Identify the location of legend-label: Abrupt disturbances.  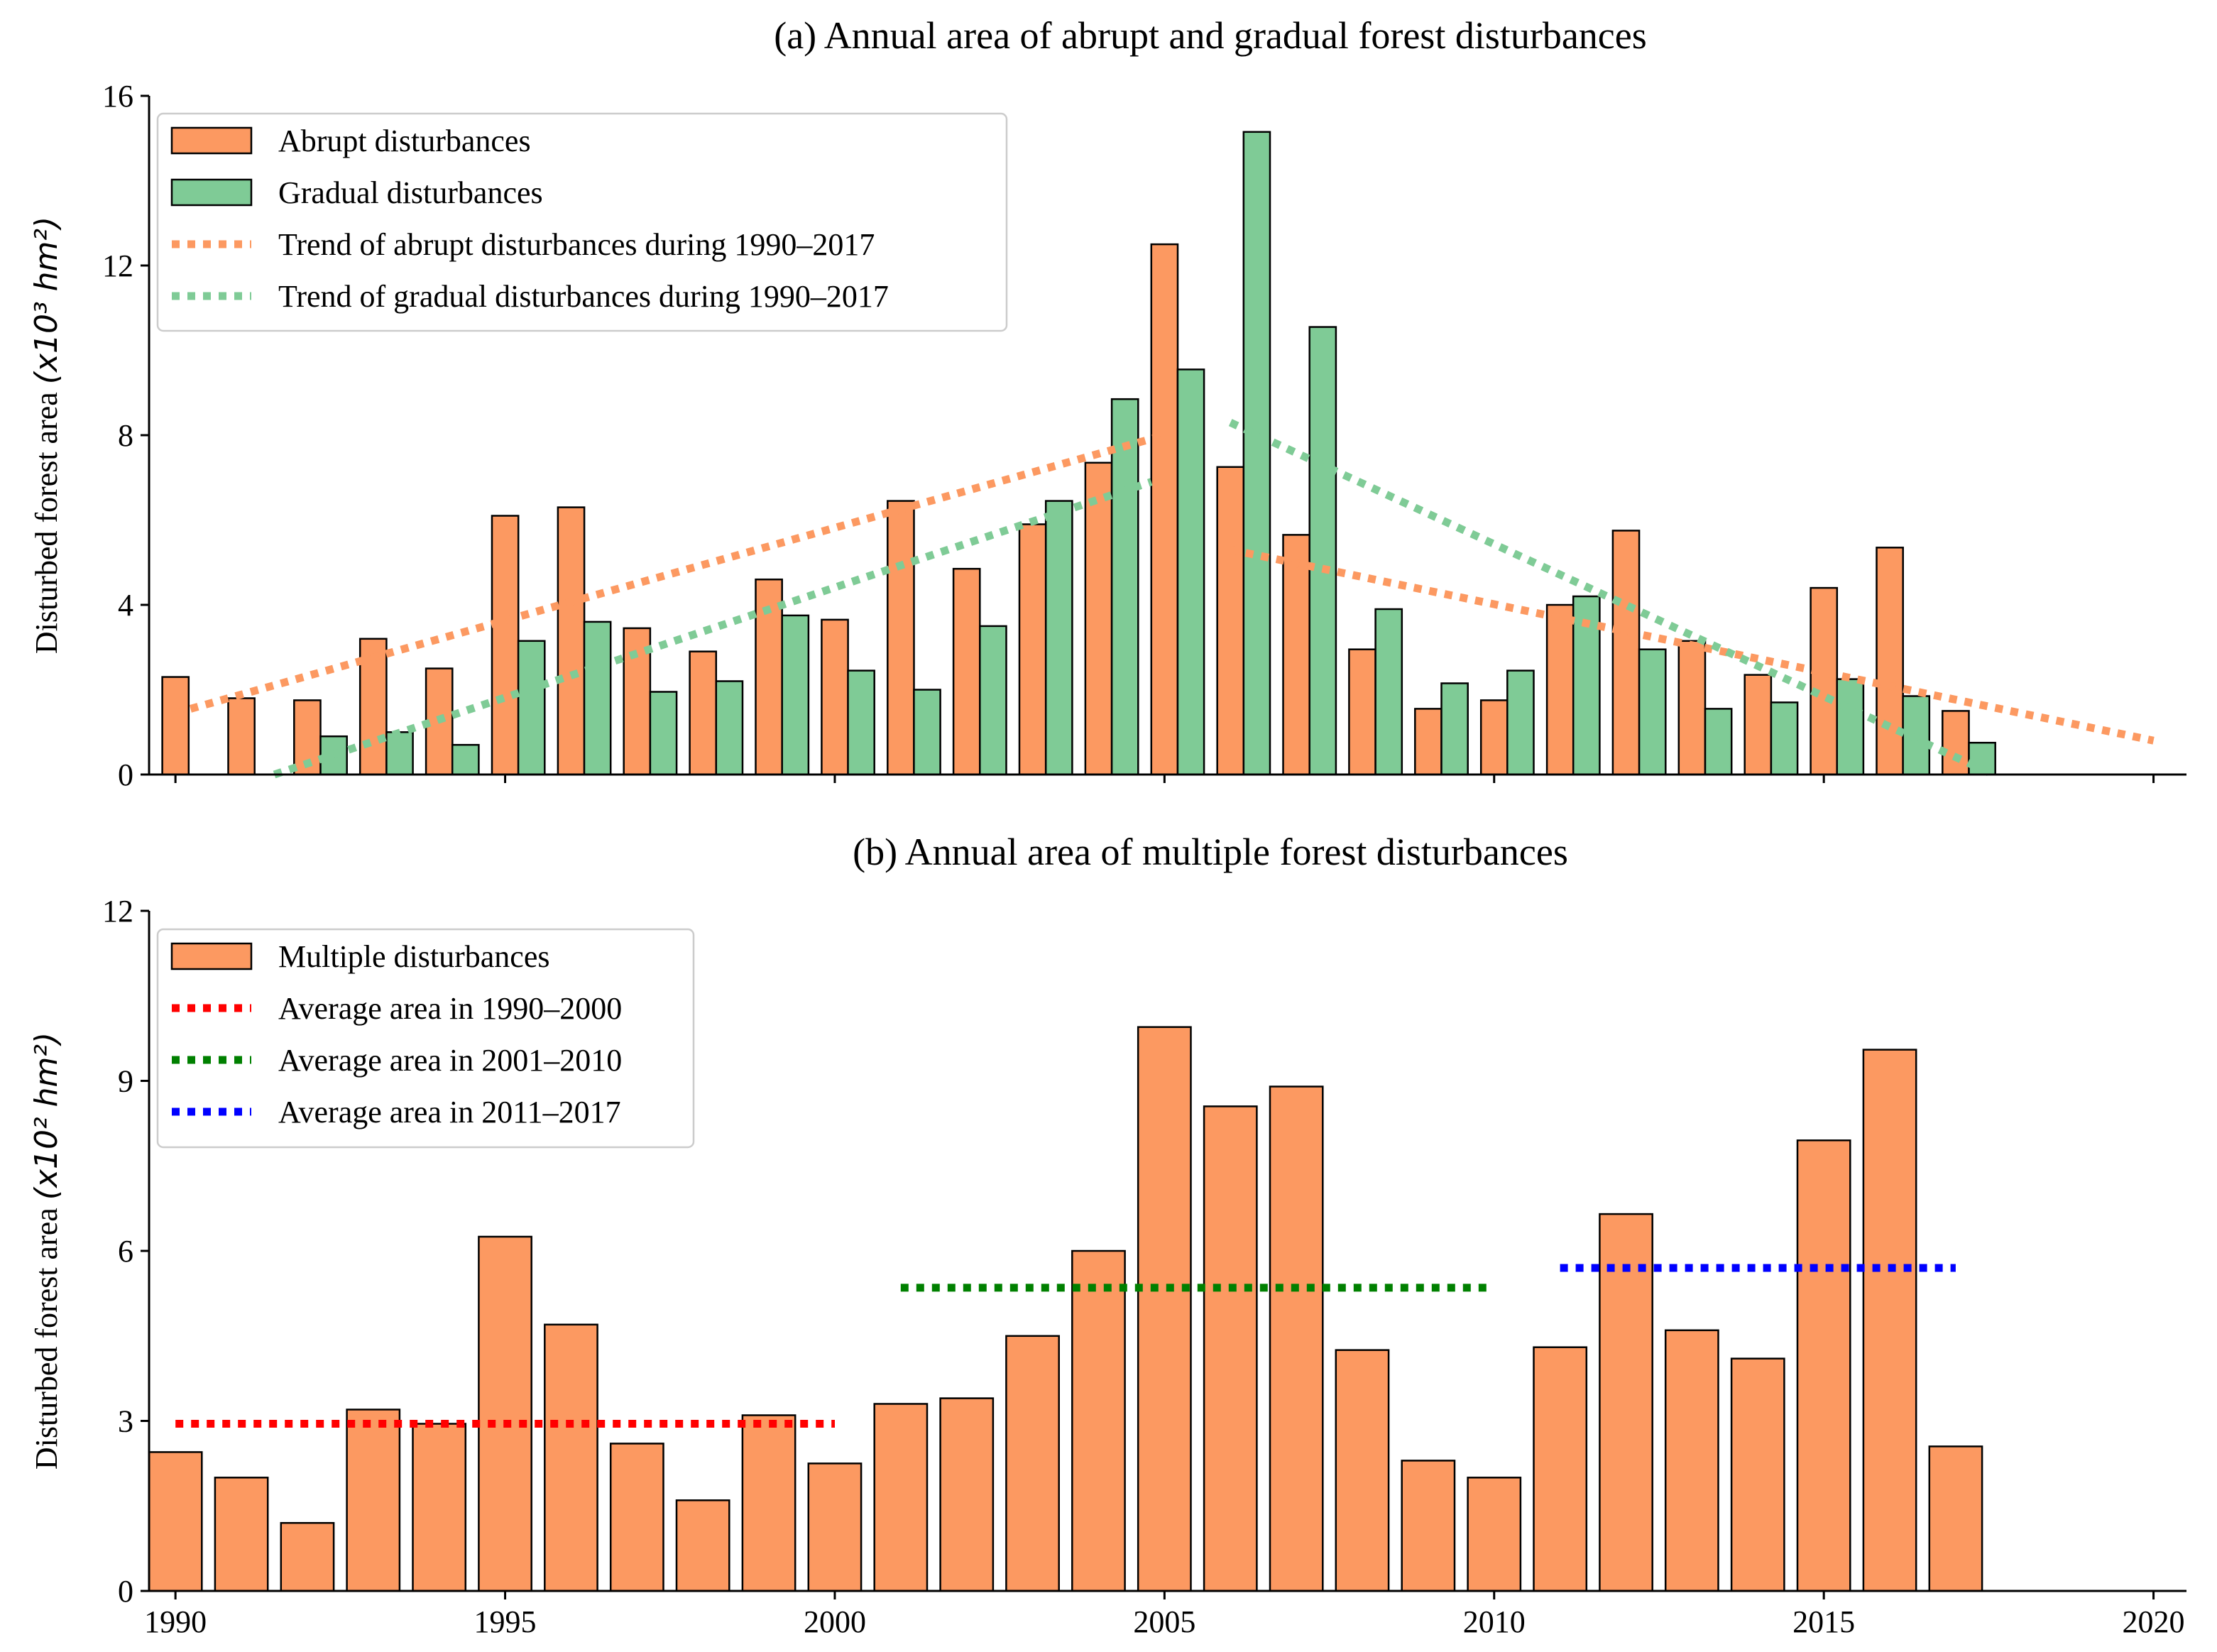
(405, 141).